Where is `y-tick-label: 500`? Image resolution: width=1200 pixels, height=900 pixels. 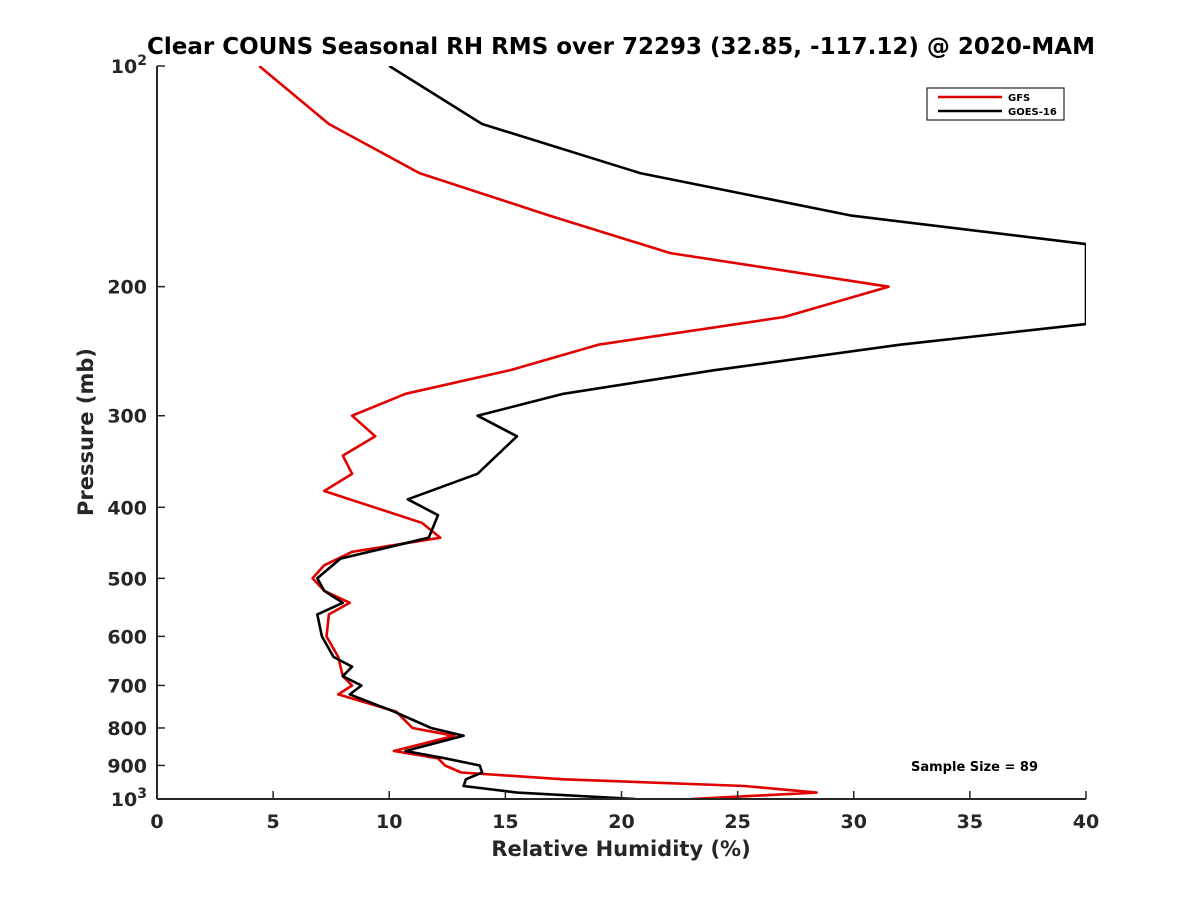
y-tick-label: 500 is located at coordinates (127, 579).